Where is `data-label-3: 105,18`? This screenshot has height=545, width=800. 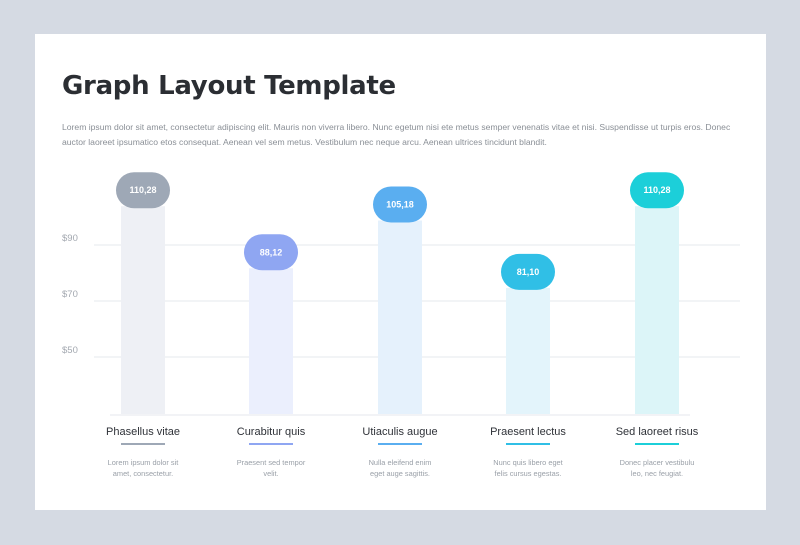
data-label-3: 105,18 is located at coordinates (400, 204).